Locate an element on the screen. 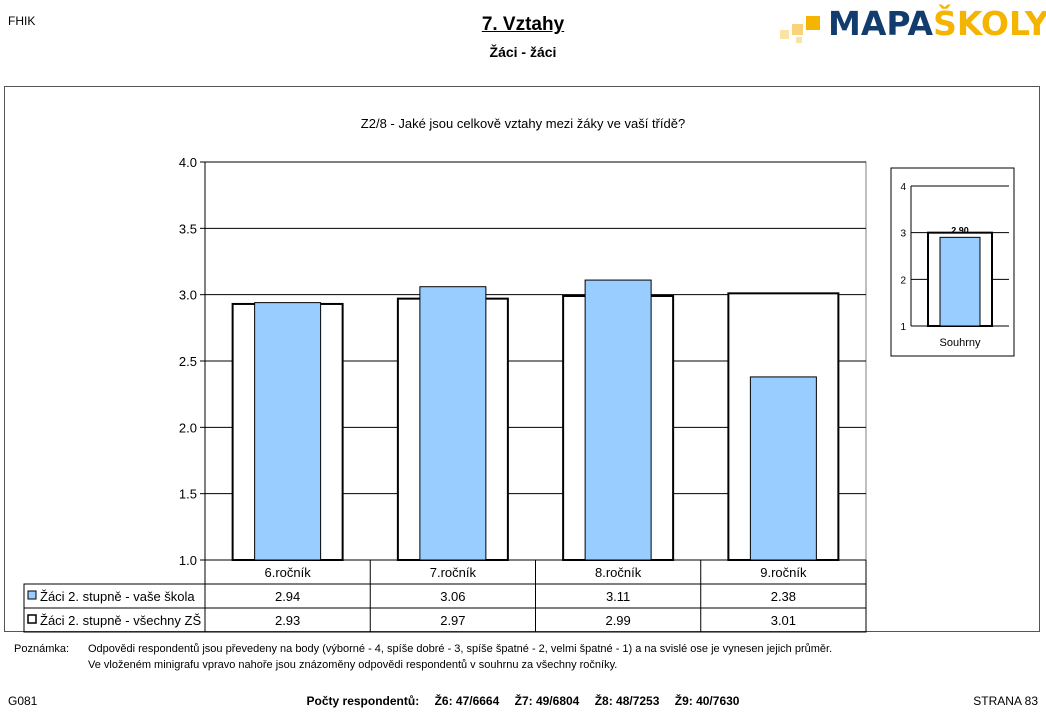  logo-squares-icon is located at coordinates (800, 29).